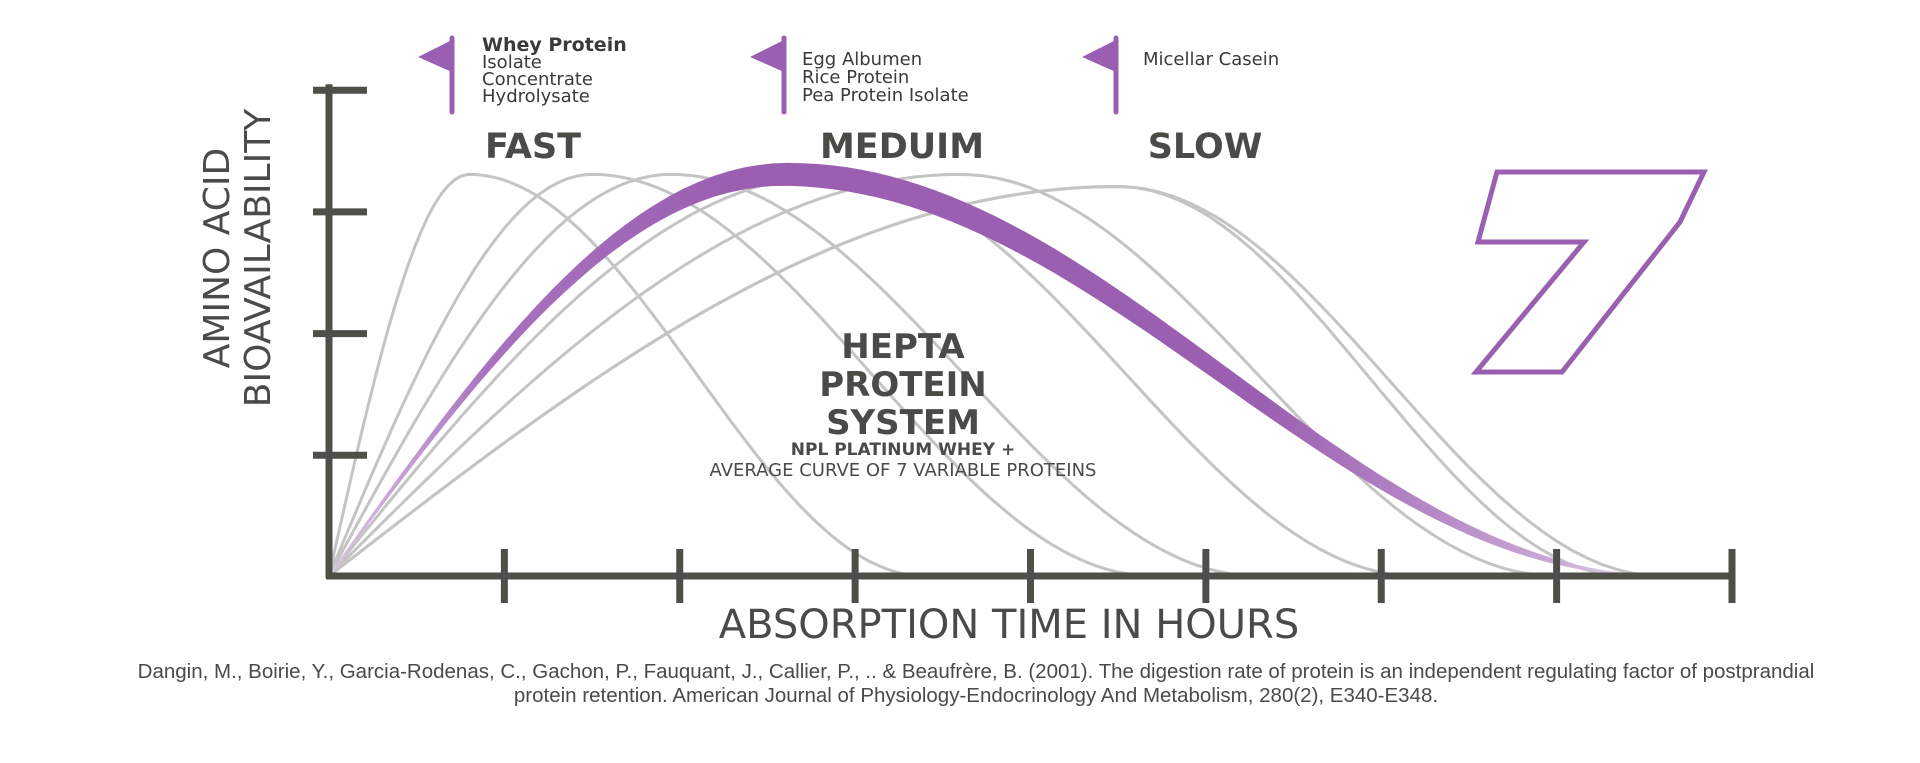  I want to click on center-subtitle-line1: NPL PLATINUM WHEY +, so click(903, 450).